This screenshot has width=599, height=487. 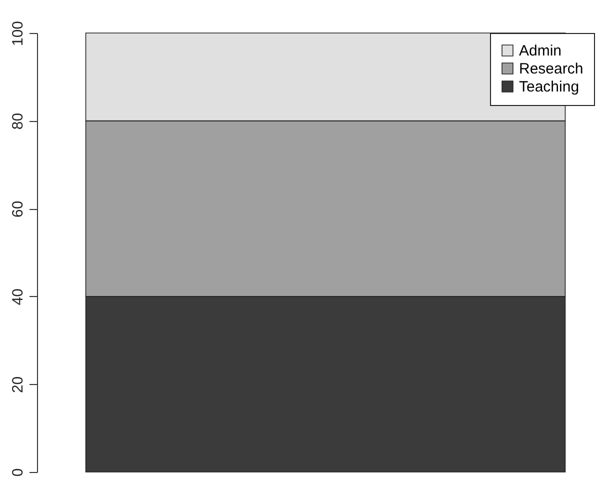 I want to click on y-tick-label: 20, so click(x=18, y=385).